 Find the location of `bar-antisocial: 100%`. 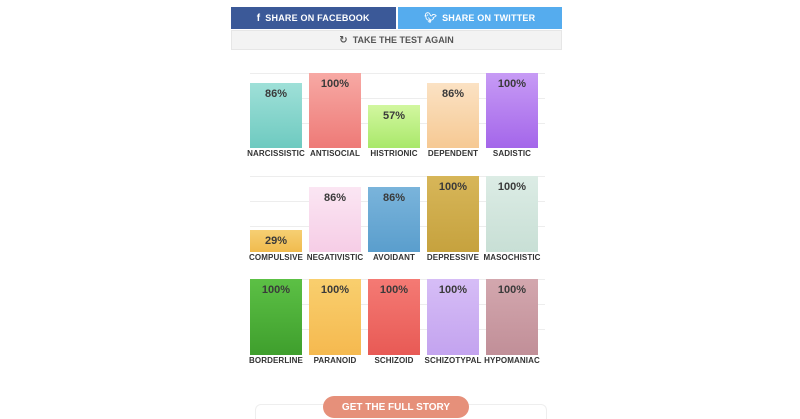

bar-antisocial: 100% is located at coordinates (335, 110).